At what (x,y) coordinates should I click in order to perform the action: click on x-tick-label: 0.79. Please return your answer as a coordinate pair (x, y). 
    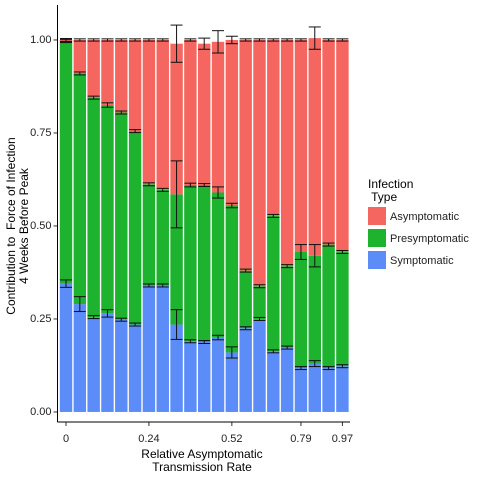
    Looking at the image, I should click on (300, 439).